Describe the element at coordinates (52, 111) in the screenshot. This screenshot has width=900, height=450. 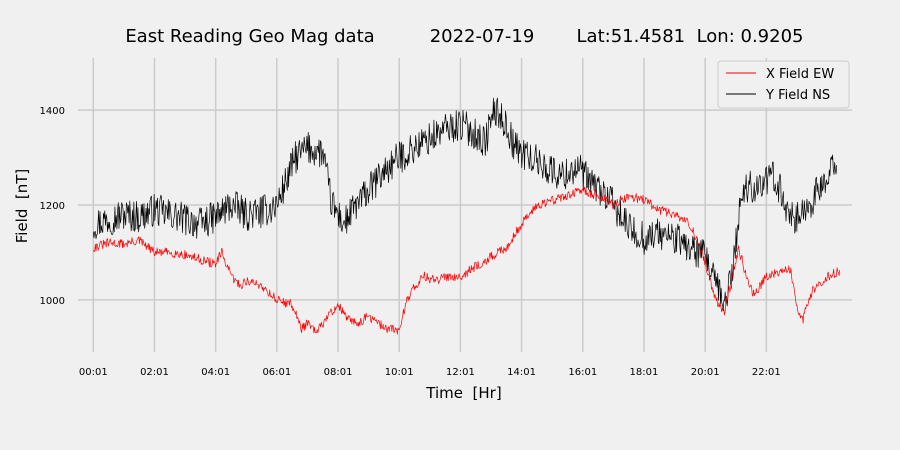
I see `y-tick-label: 1400` at that location.